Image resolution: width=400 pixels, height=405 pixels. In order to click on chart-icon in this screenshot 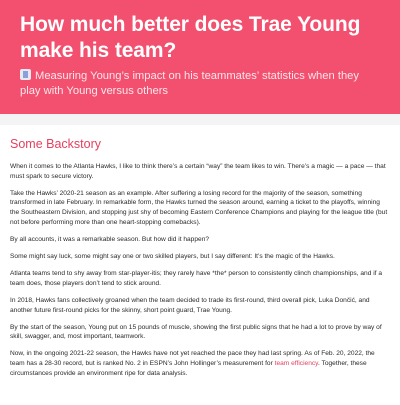, I will do `click(25, 74)`.